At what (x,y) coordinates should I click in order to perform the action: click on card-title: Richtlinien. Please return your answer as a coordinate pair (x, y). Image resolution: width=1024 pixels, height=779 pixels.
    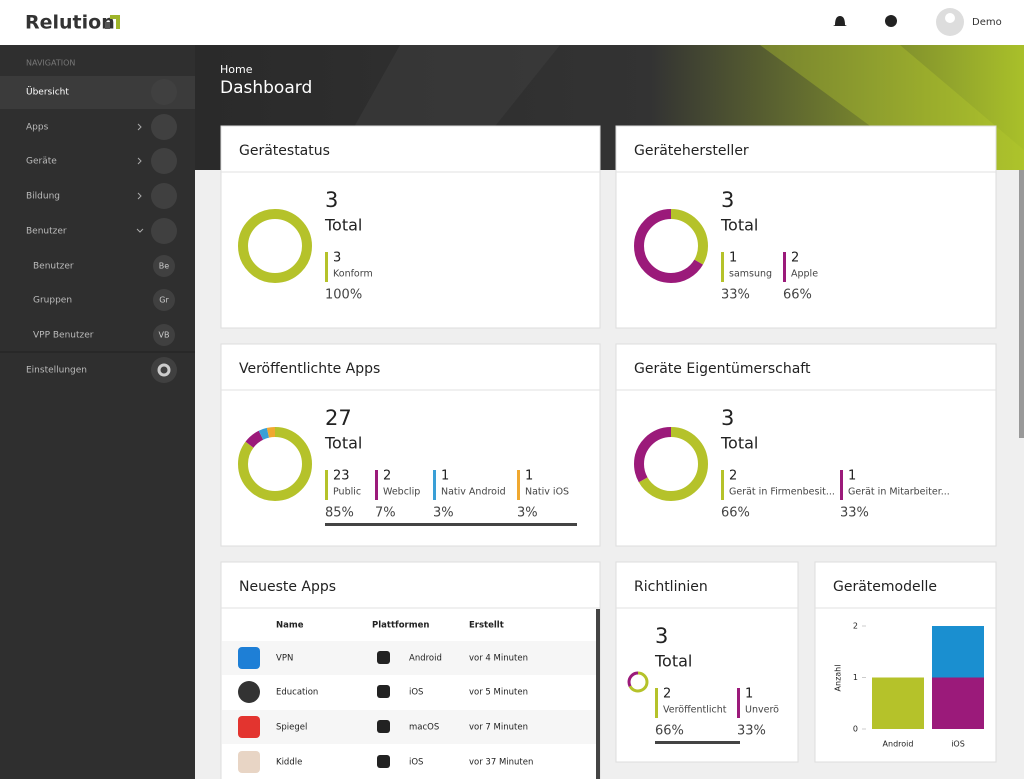
    Looking at the image, I should click on (671, 587).